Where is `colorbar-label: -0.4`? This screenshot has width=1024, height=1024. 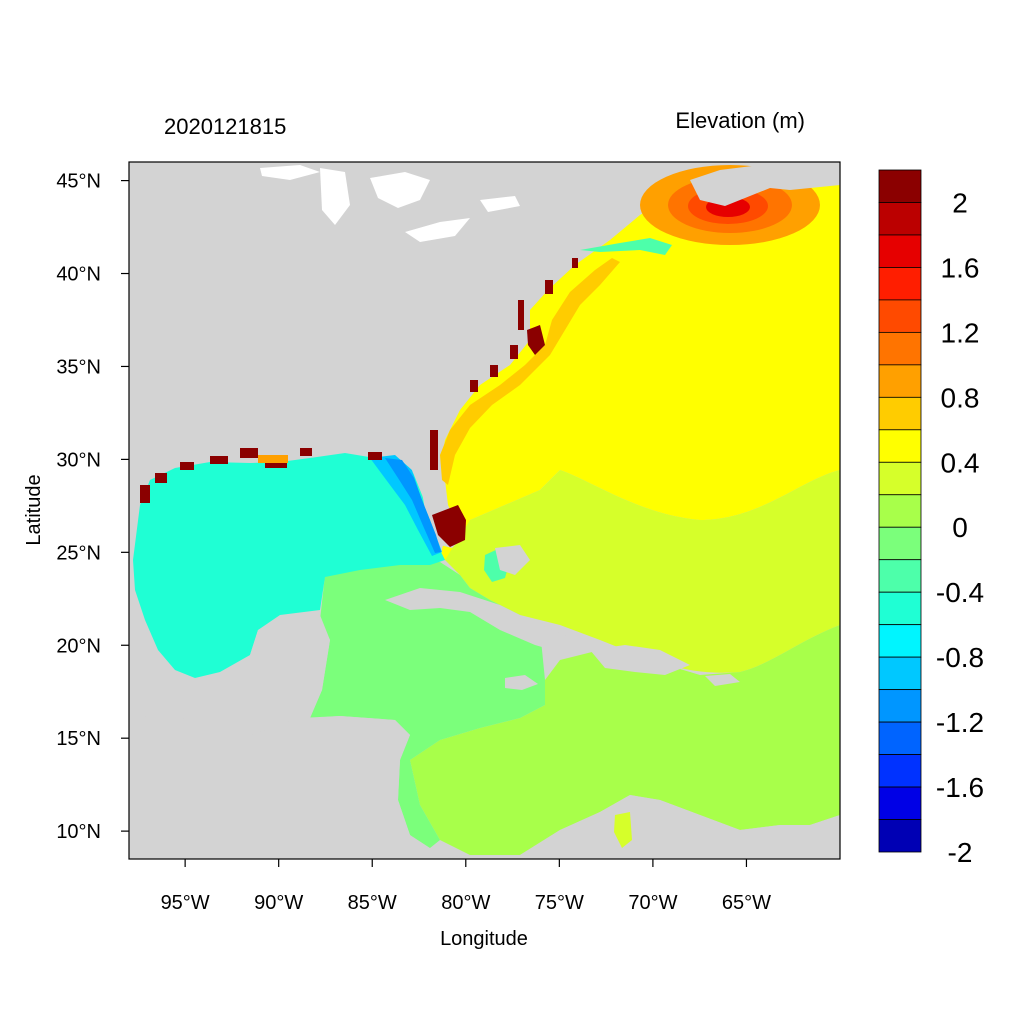
colorbar-label: -0.4 is located at coordinates (960, 592).